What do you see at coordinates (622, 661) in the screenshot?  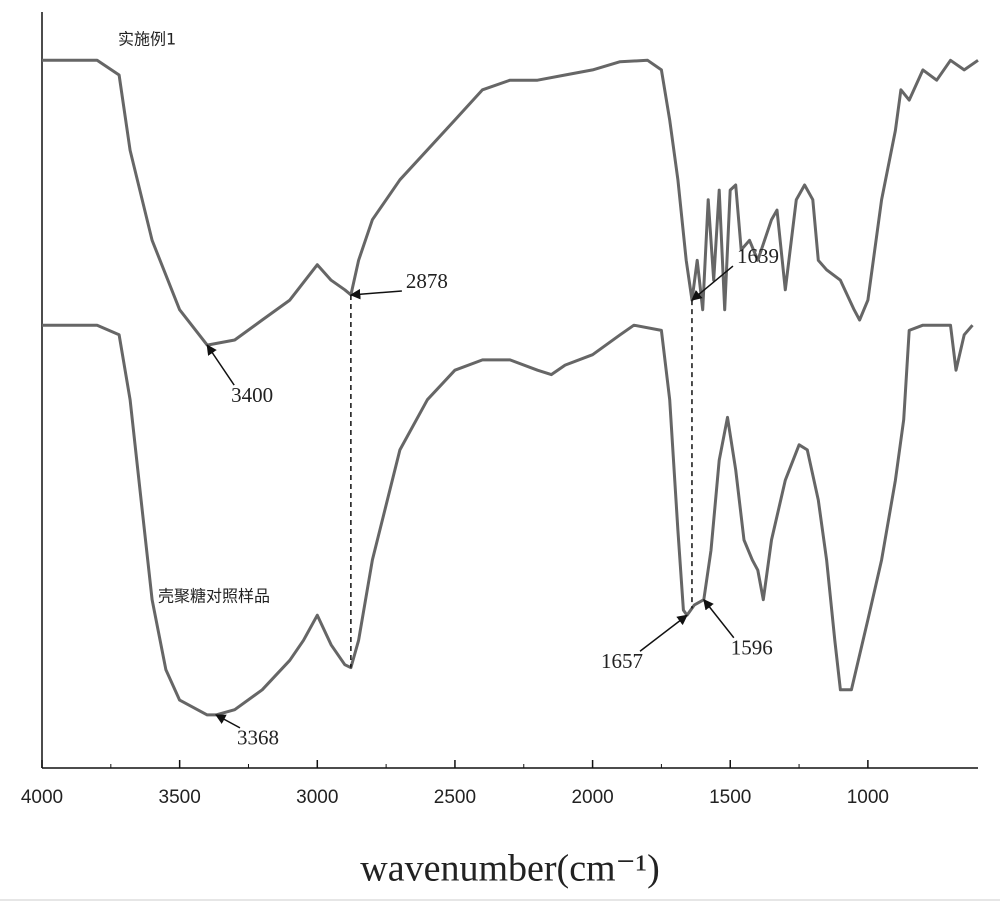 I see `peak-label: 1657` at bounding box center [622, 661].